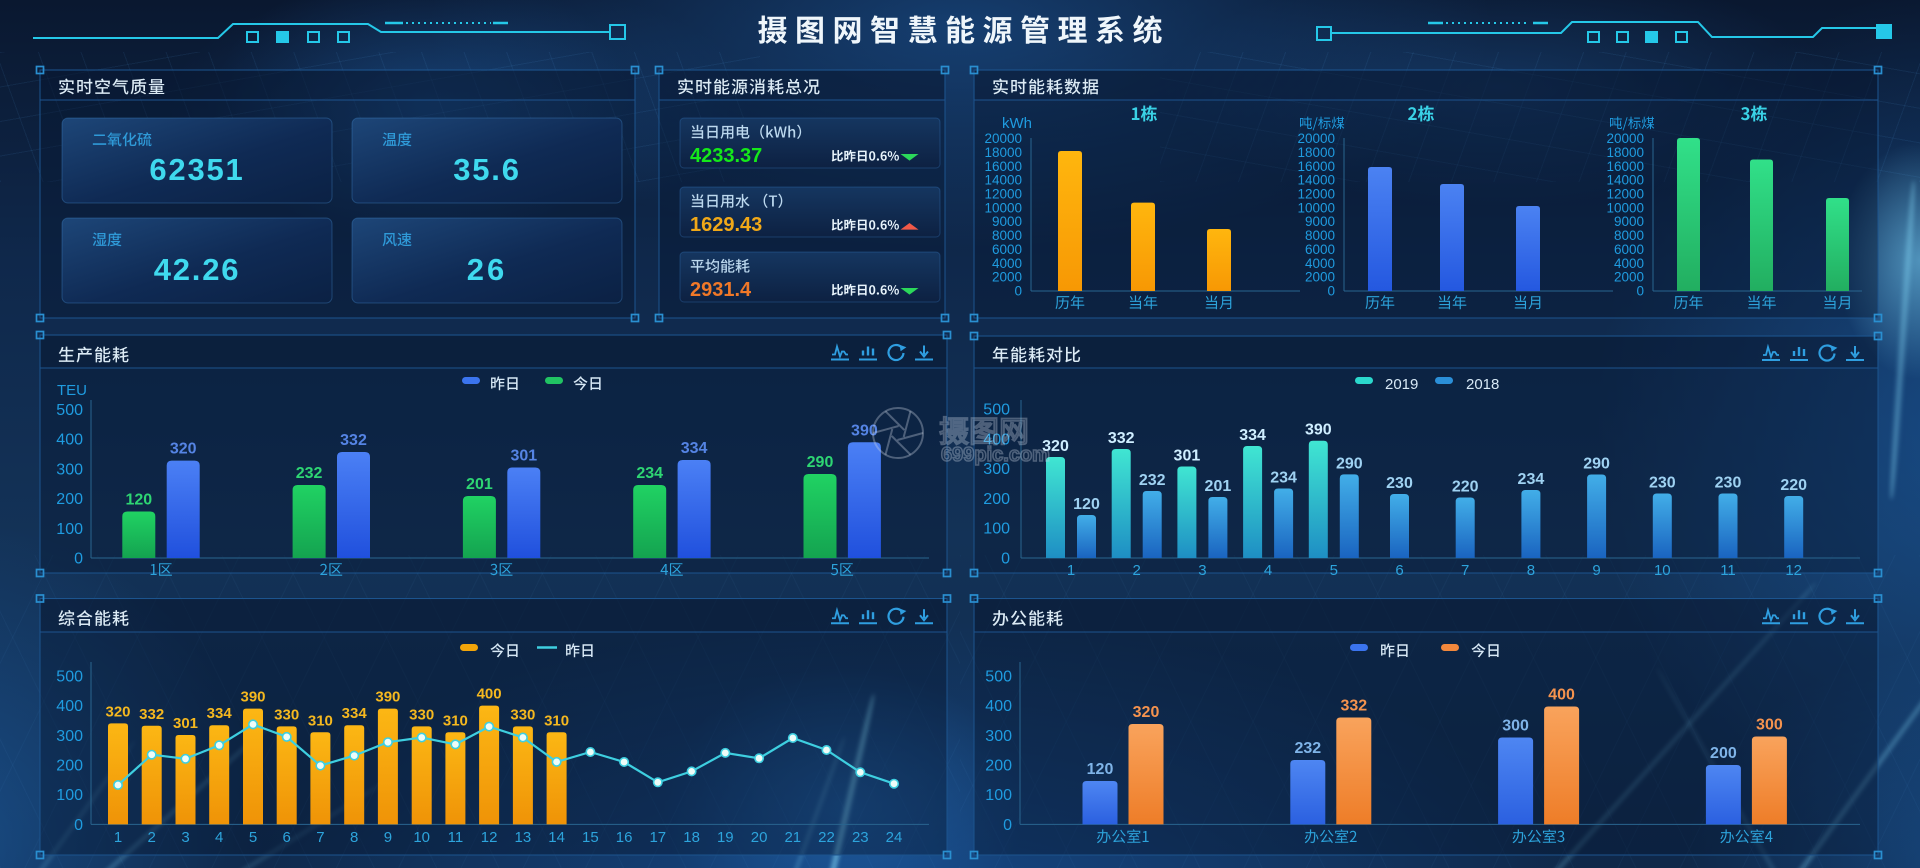  Describe the element at coordinates (726, 225) in the screenshot. I see `svg-text: 1629.43` at that location.